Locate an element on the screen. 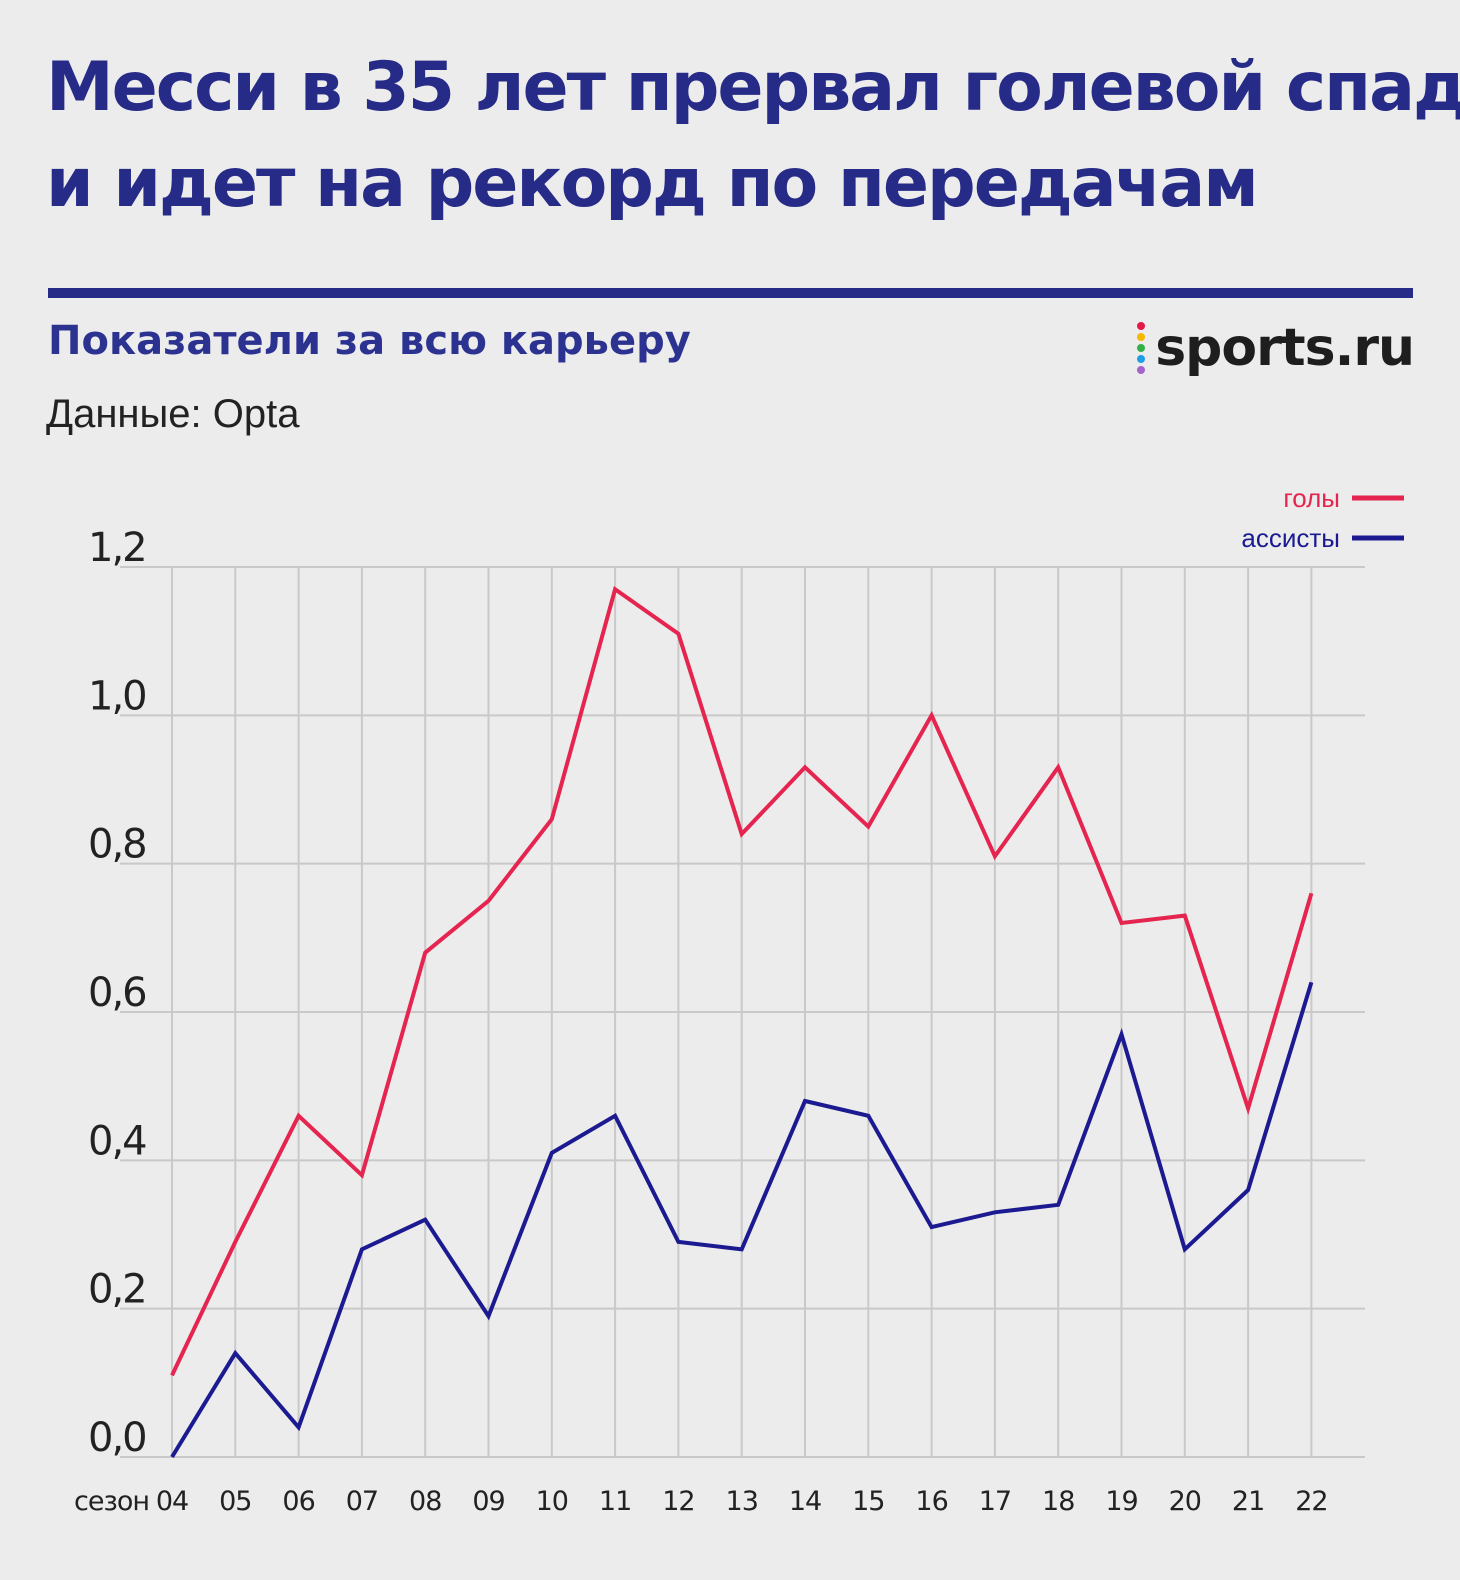  x-tick-label: 11 is located at coordinates (615, 1501).